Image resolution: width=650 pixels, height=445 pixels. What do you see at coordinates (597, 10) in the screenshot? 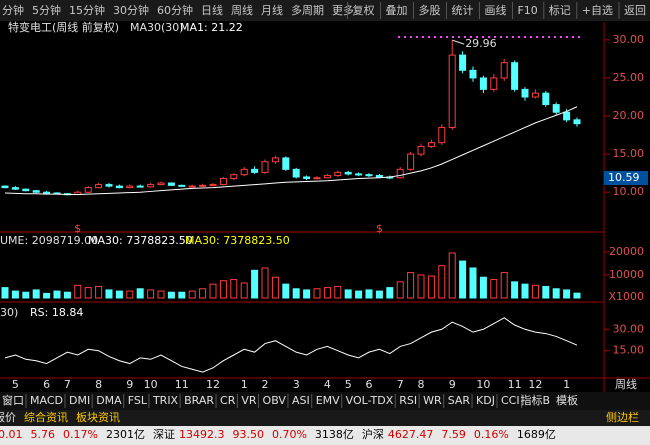
I see `toolbar-button: +自选` at bounding box center [597, 10].